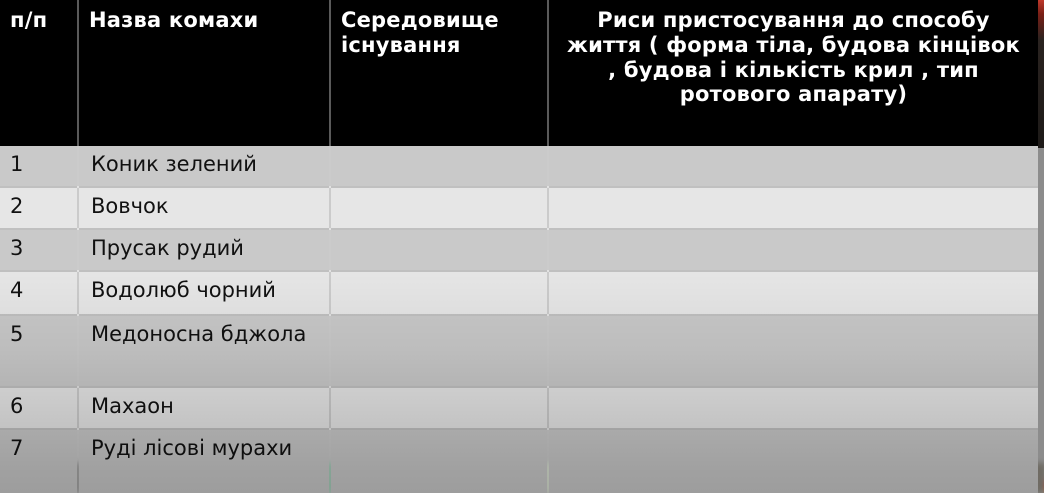 The width and height of the screenshot is (1044, 493). I want to click on cell-number: 2, so click(39, 208).